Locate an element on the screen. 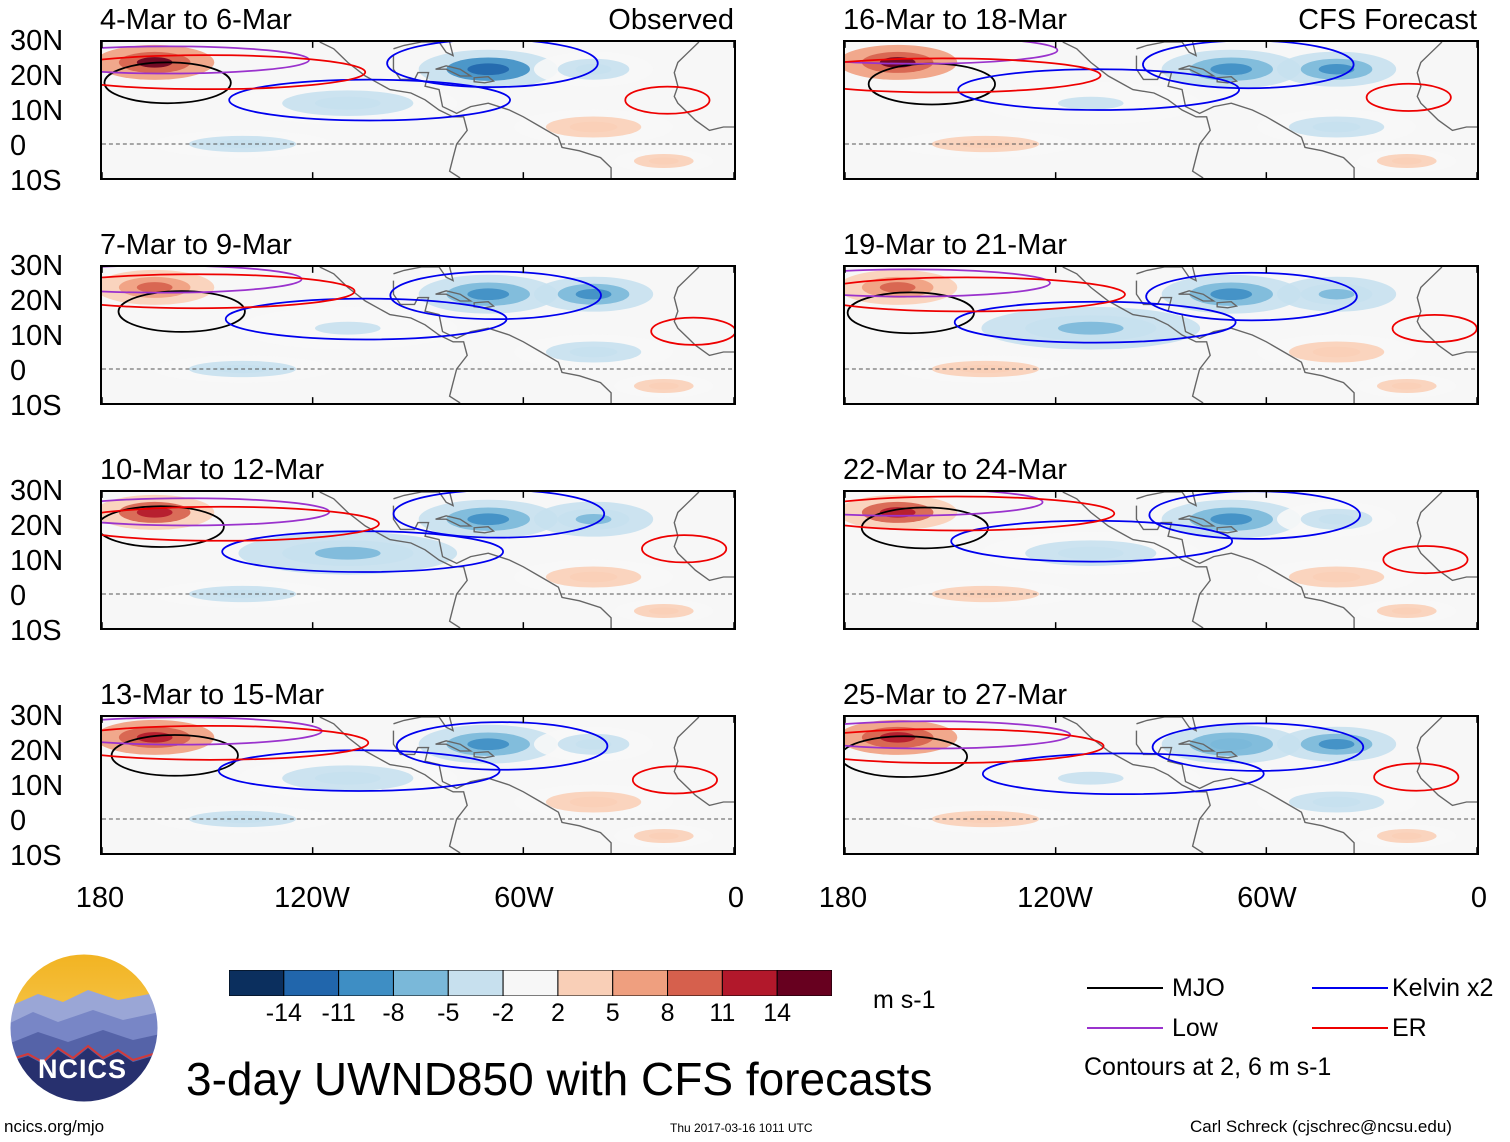  contour-note: Contours at 2, 6 m s-1 is located at coordinates (1208, 1067).